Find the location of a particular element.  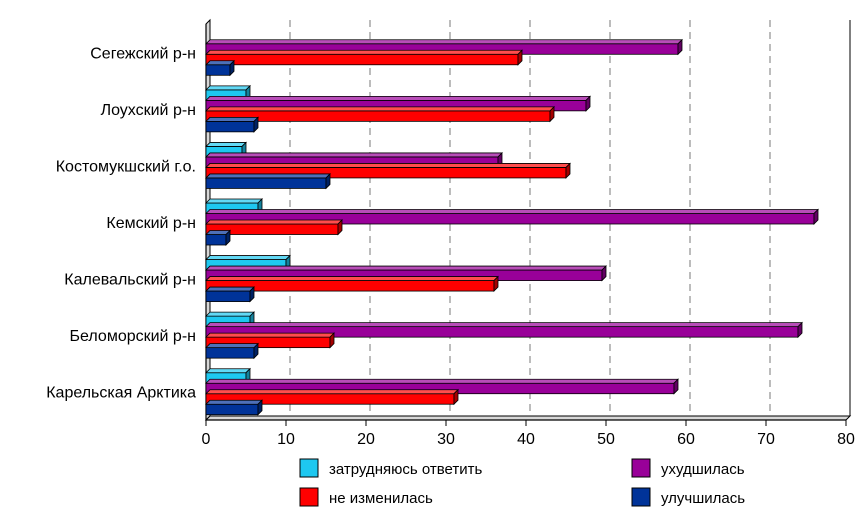

x-tick-label: 50 is located at coordinates (606, 439).